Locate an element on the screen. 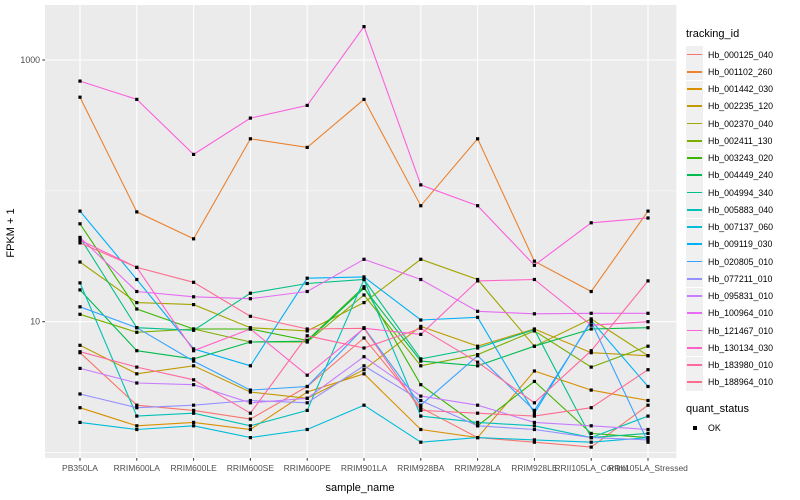 The width and height of the screenshot is (800, 500). point-Hb_001102_260-RRIM600SE is located at coordinates (250, 139).